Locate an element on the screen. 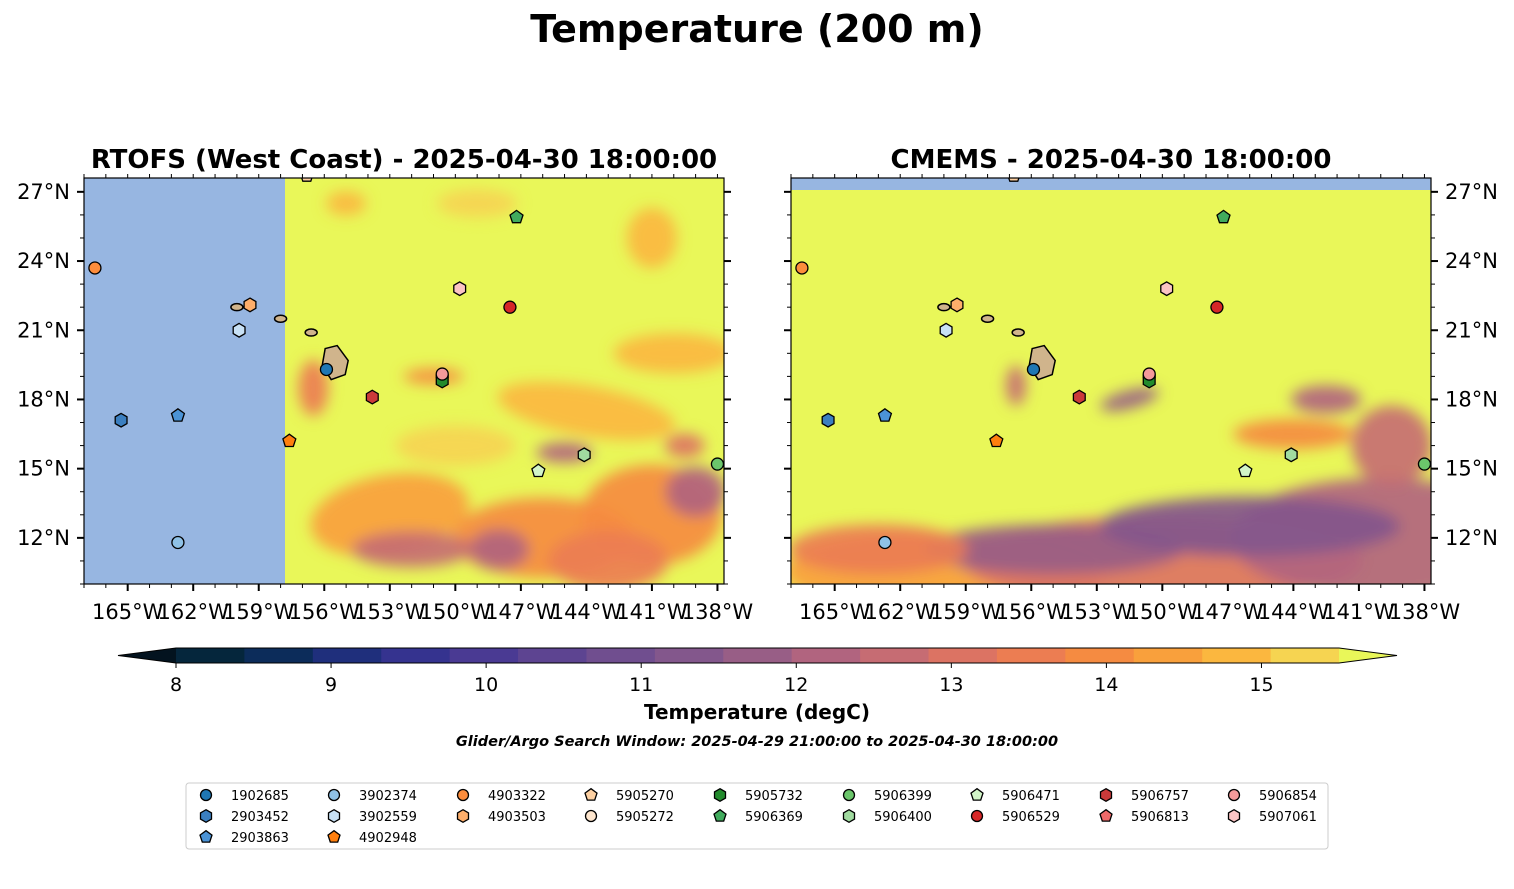 This screenshot has height=889, width=1514. legend-frame is located at coordinates (757, 816).